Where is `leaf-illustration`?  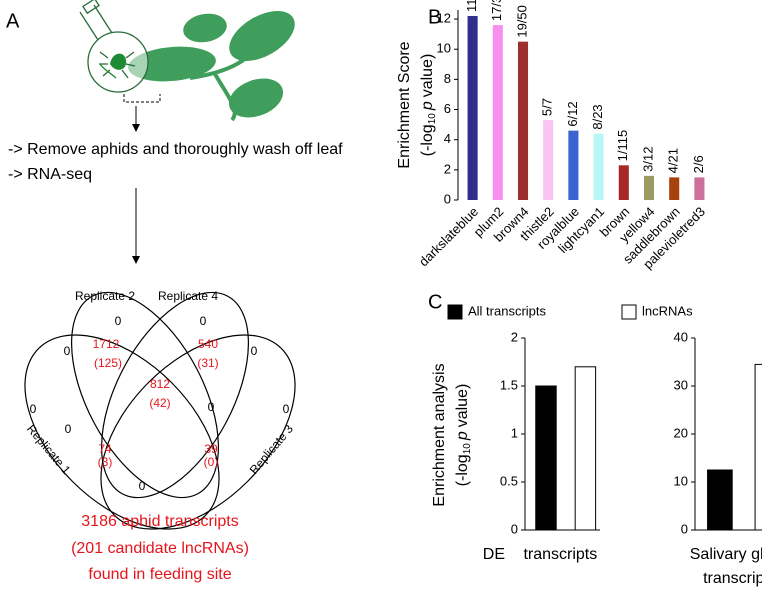
leaf-illustration is located at coordinates (211, 66).